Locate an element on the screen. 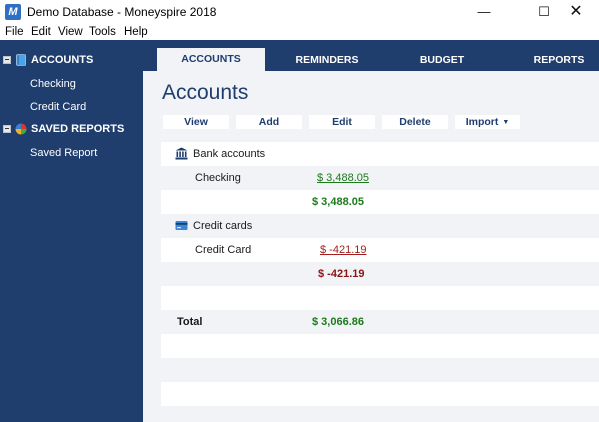 This screenshot has width=599, height=422. sidebar-group-saved-reports: SAVED REPORTS is located at coordinates (71, 129).